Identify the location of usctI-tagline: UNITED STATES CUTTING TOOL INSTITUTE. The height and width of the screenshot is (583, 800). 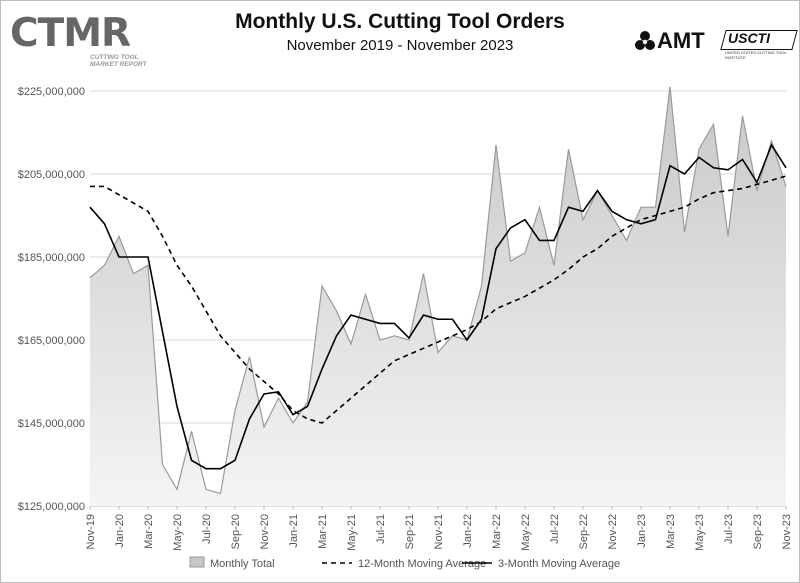
(756, 55).